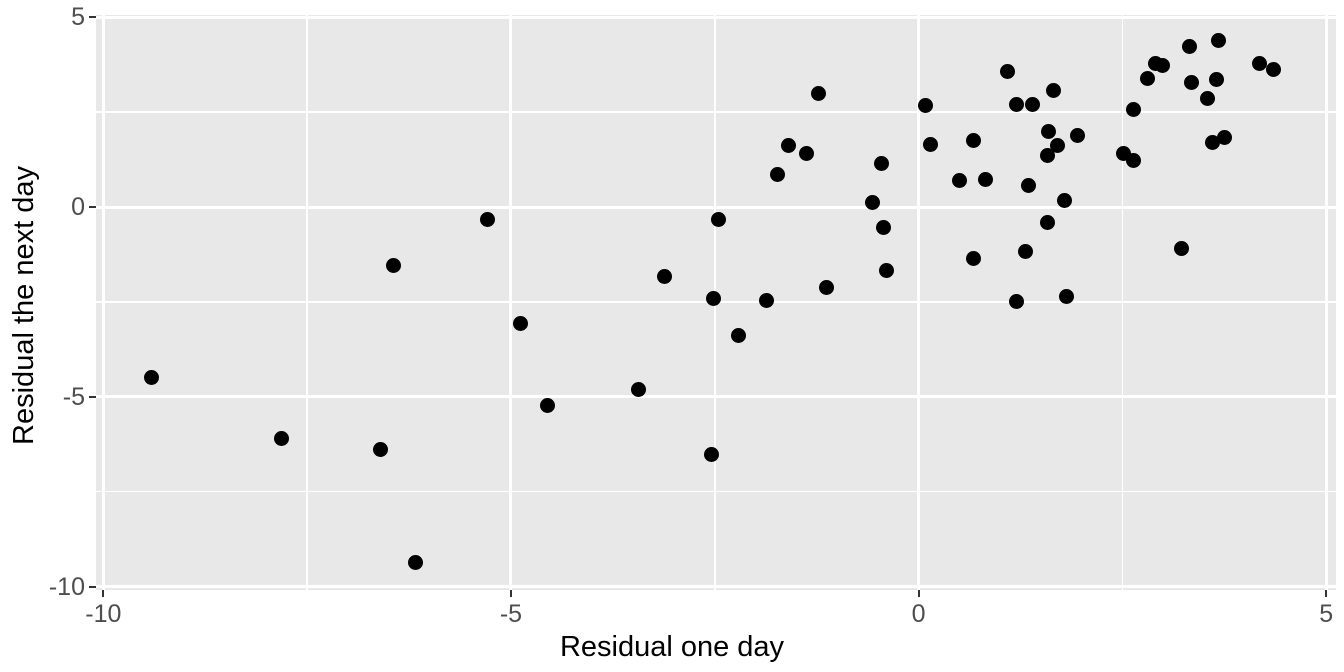 The width and height of the screenshot is (1344, 672). Describe the element at coordinates (78, 207) in the screenshot. I see `y-tick-label: 0` at that location.